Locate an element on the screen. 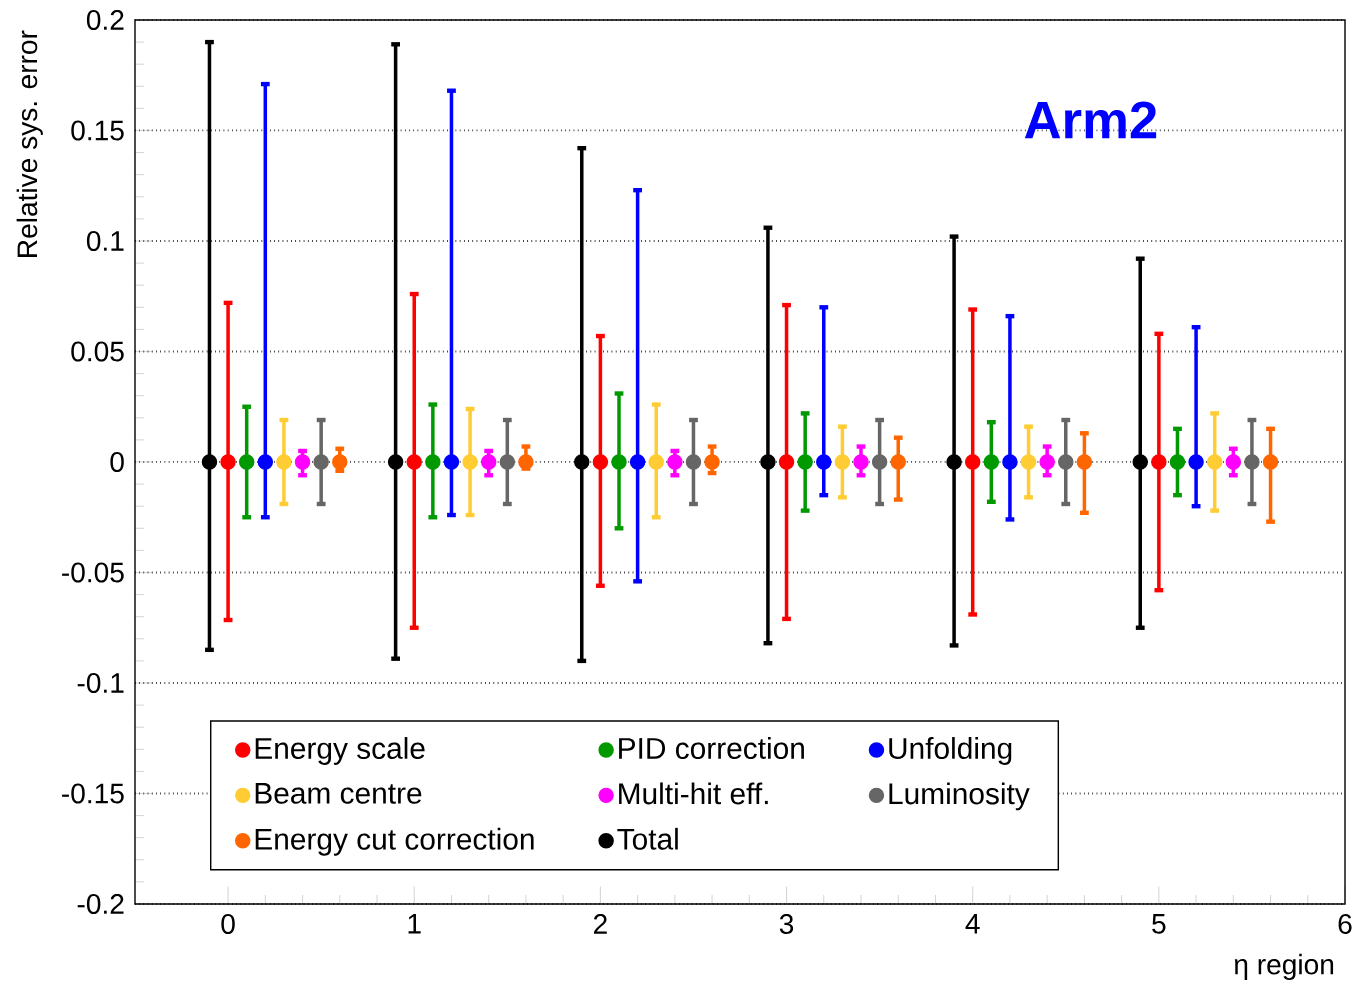 The image size is (1354, 983). annotation: Arm2 is located at coordinates (1090, 120).